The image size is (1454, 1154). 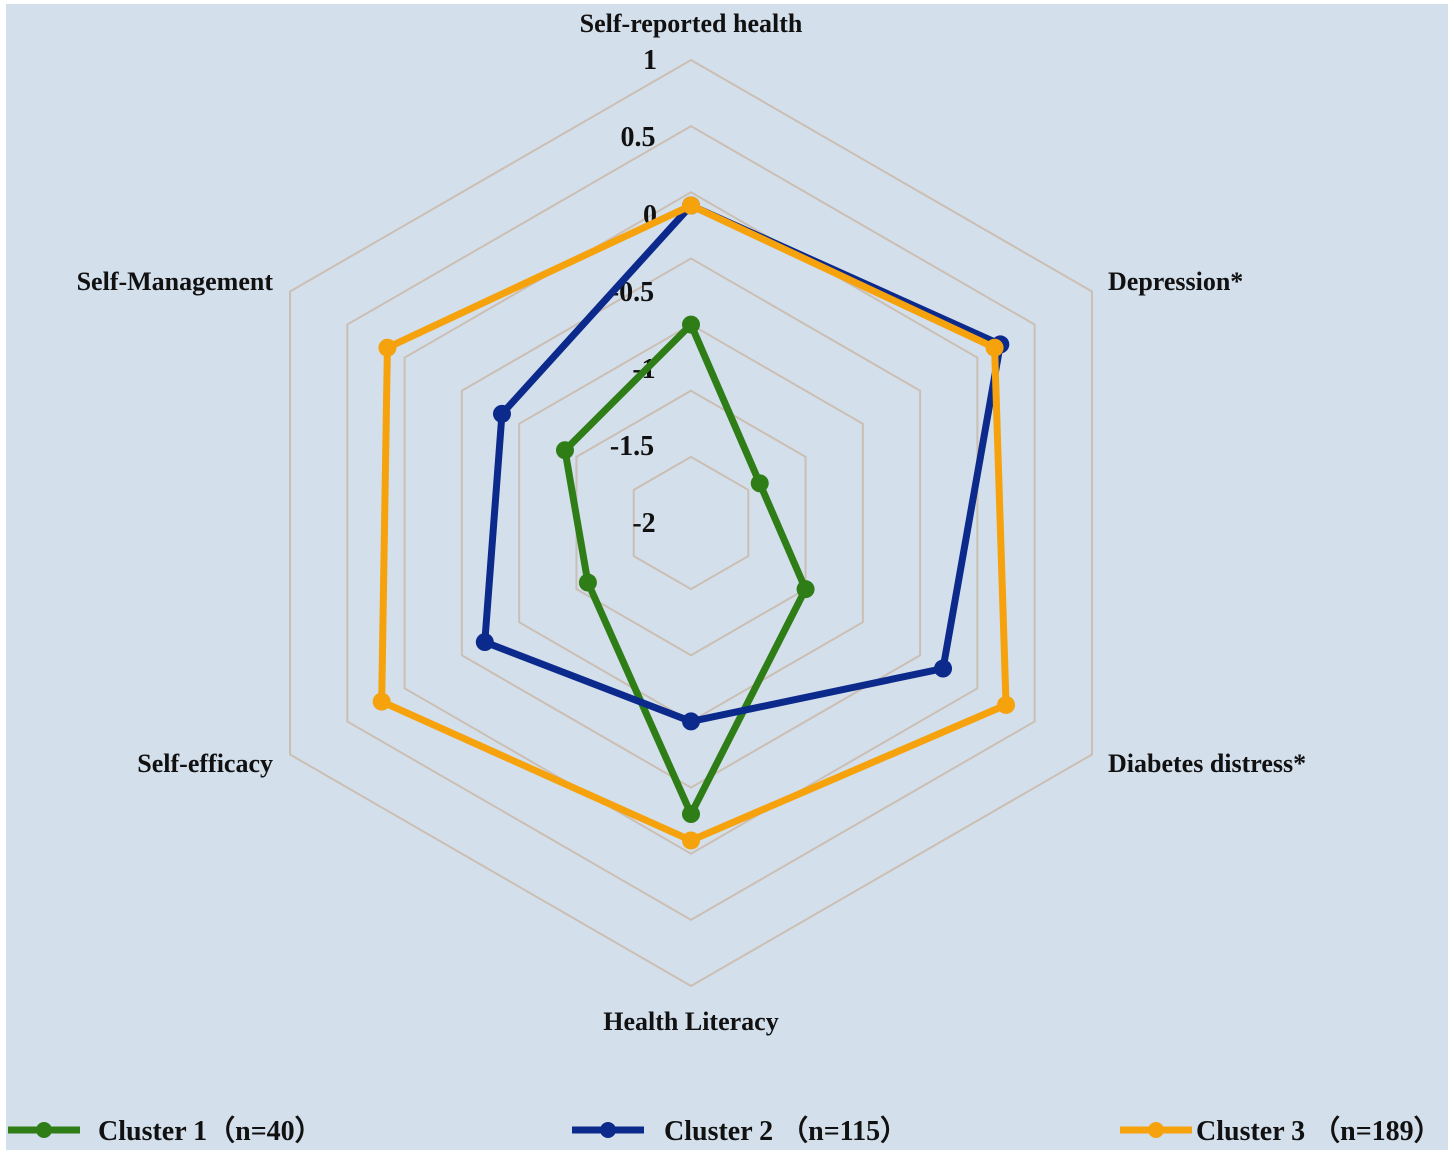 I want to click on legend-item-cluster-3: Cluster 3 （n=189）, so click(x=1281, y=1130).